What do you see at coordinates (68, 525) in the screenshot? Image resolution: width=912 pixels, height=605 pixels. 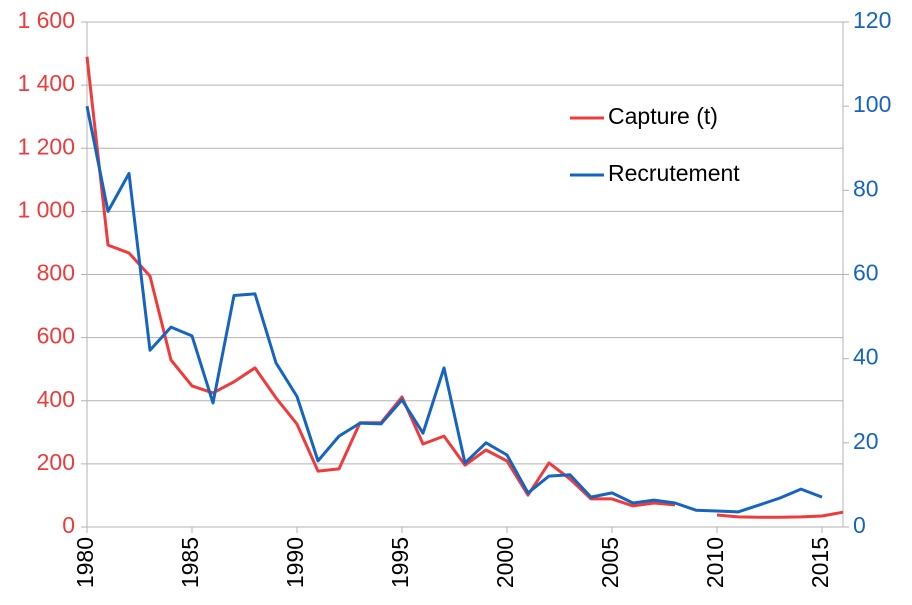 I see `y-tick-label: 0` at bounding box center [68, 525].